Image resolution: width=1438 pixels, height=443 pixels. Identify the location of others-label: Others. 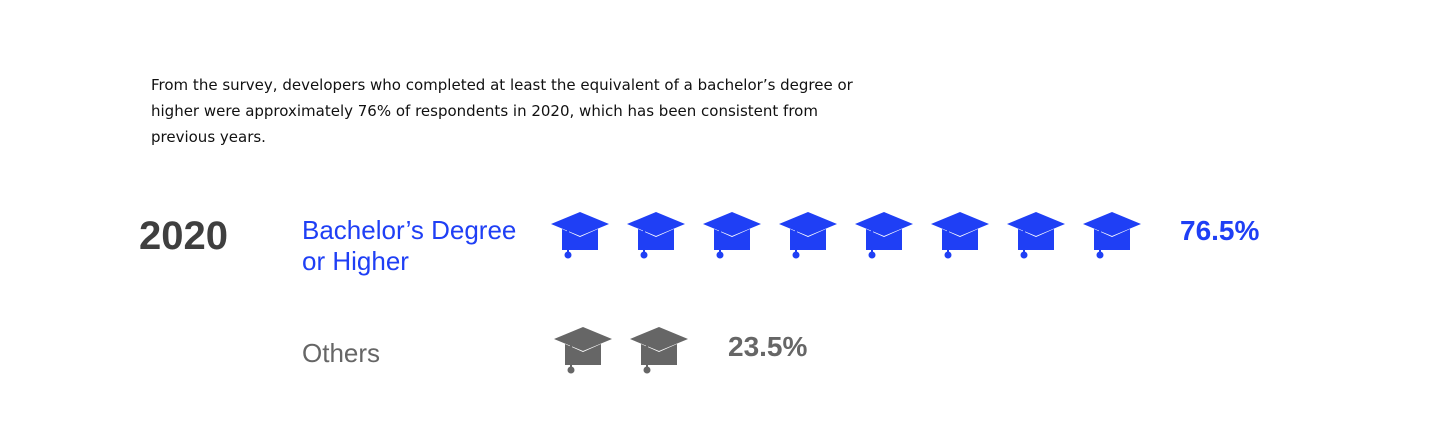
(341, 353).